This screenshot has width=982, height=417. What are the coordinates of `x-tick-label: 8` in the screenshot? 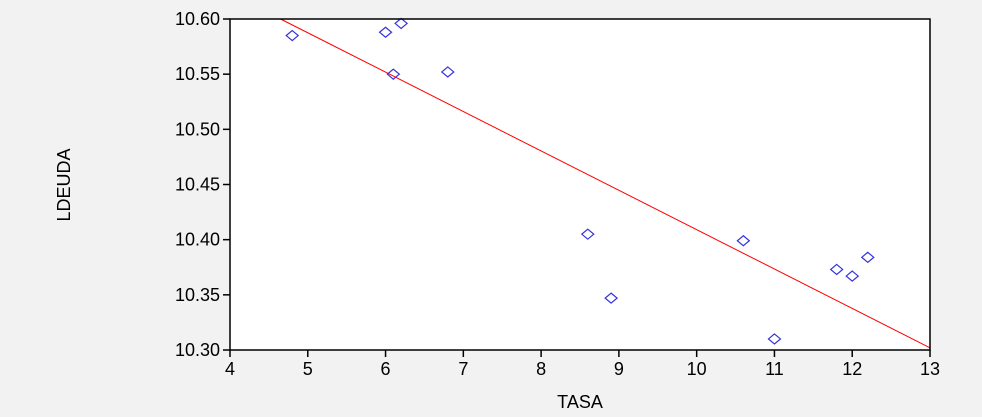 It's located at (541, 369).